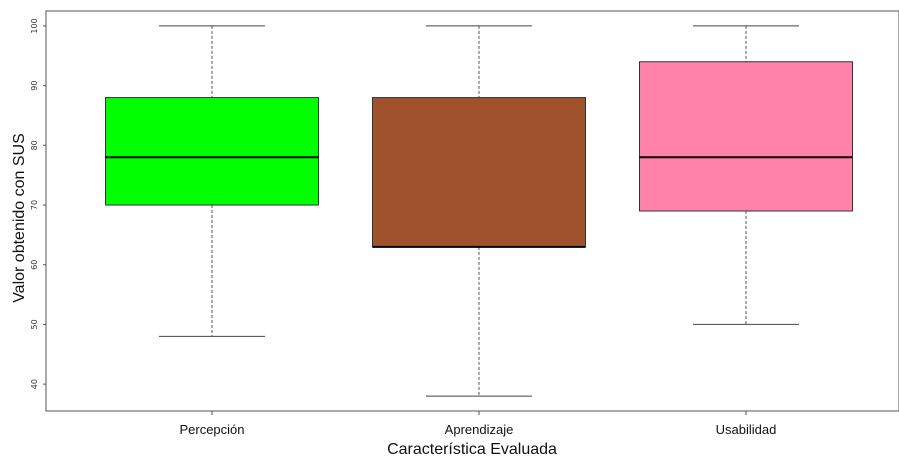 This screenshot has width=899, height=456. I want to click on x-axis: Percepción Aprendizaje Usabilidad, so click(477, 424).